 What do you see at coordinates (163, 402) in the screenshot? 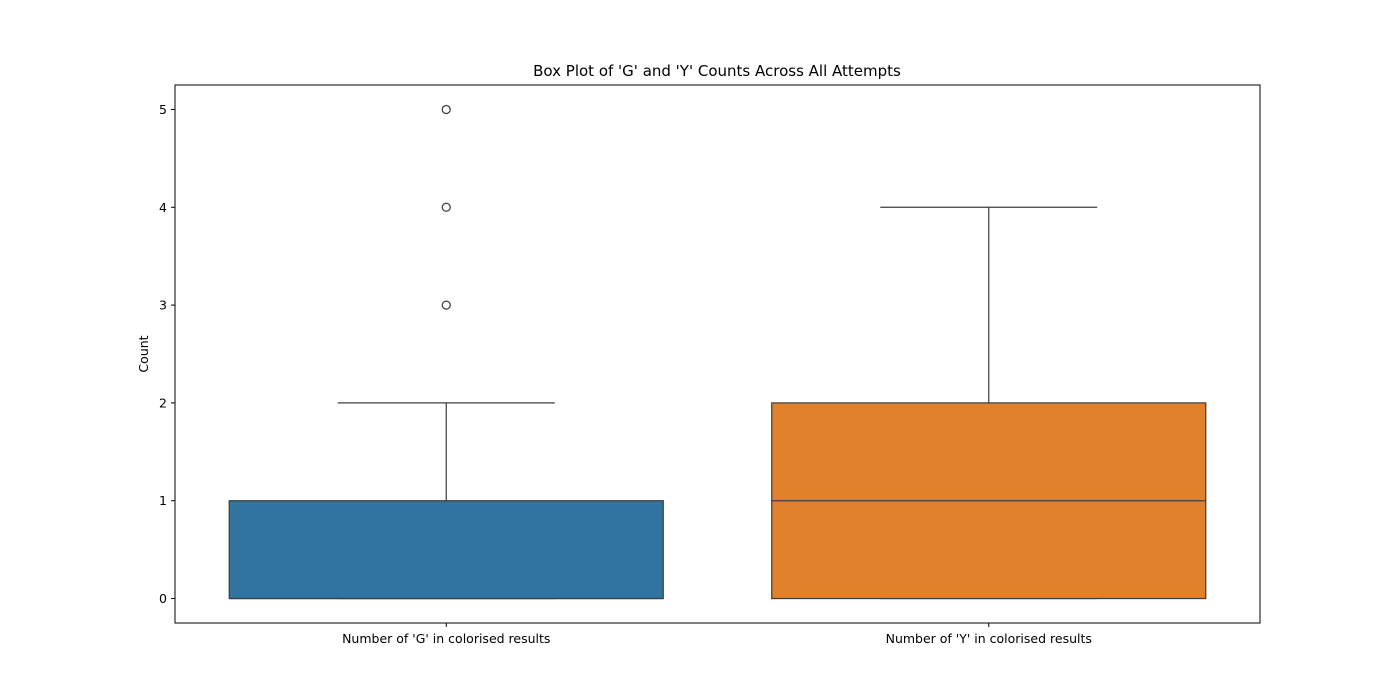
I see `y-tick-label: 2` at bounding box center [163, 402].